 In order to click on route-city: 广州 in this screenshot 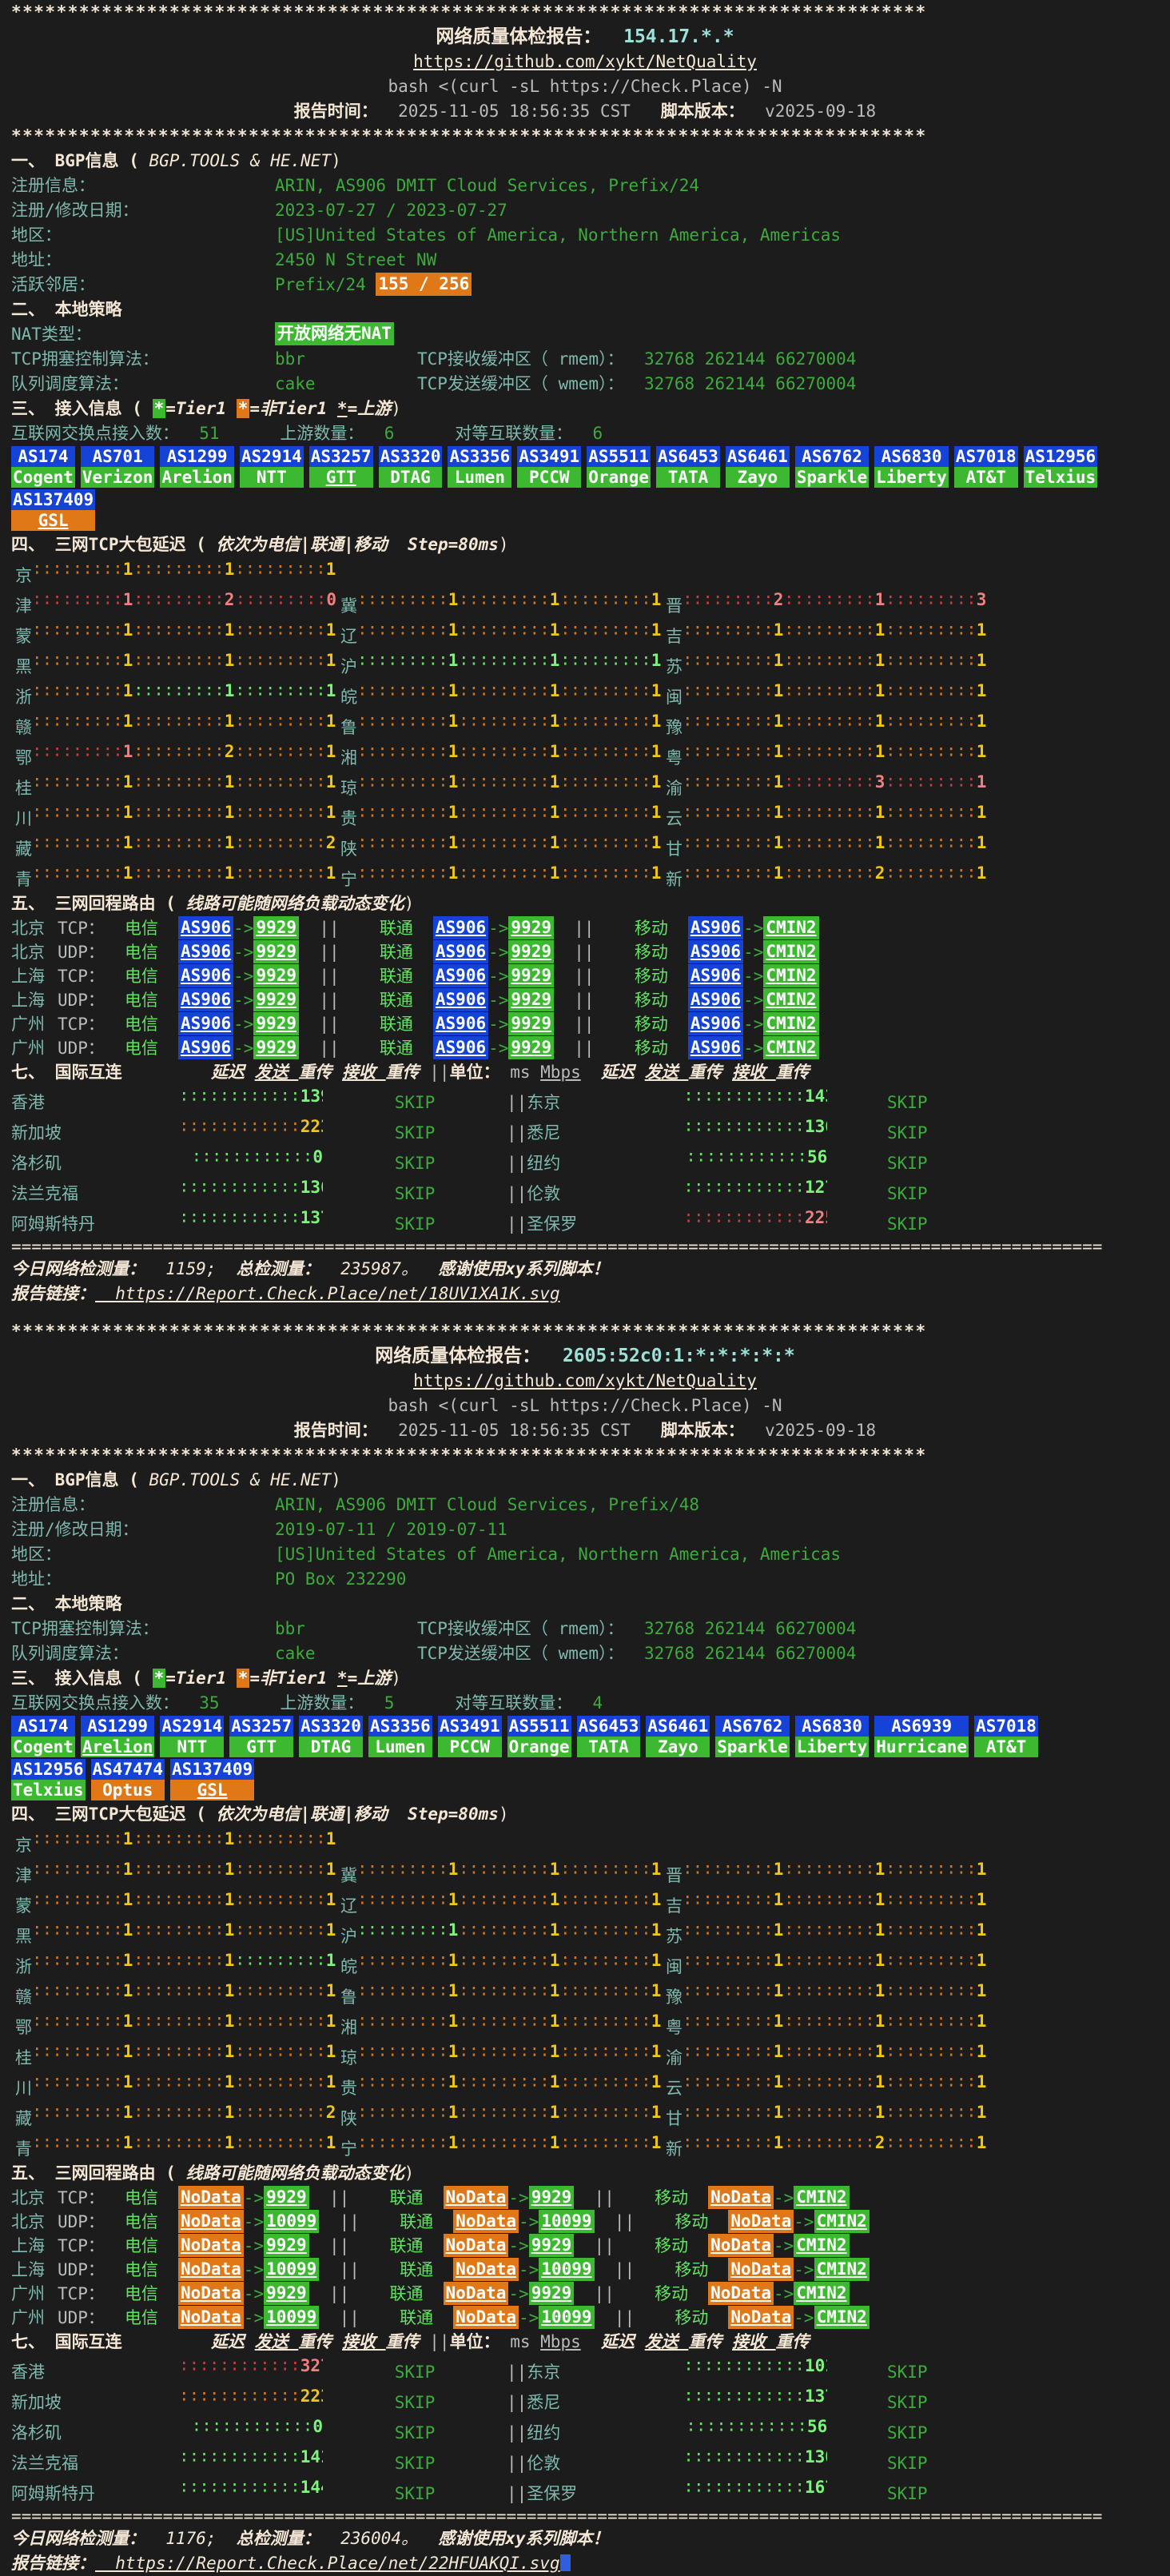, I will do `click(28, 2318)`.